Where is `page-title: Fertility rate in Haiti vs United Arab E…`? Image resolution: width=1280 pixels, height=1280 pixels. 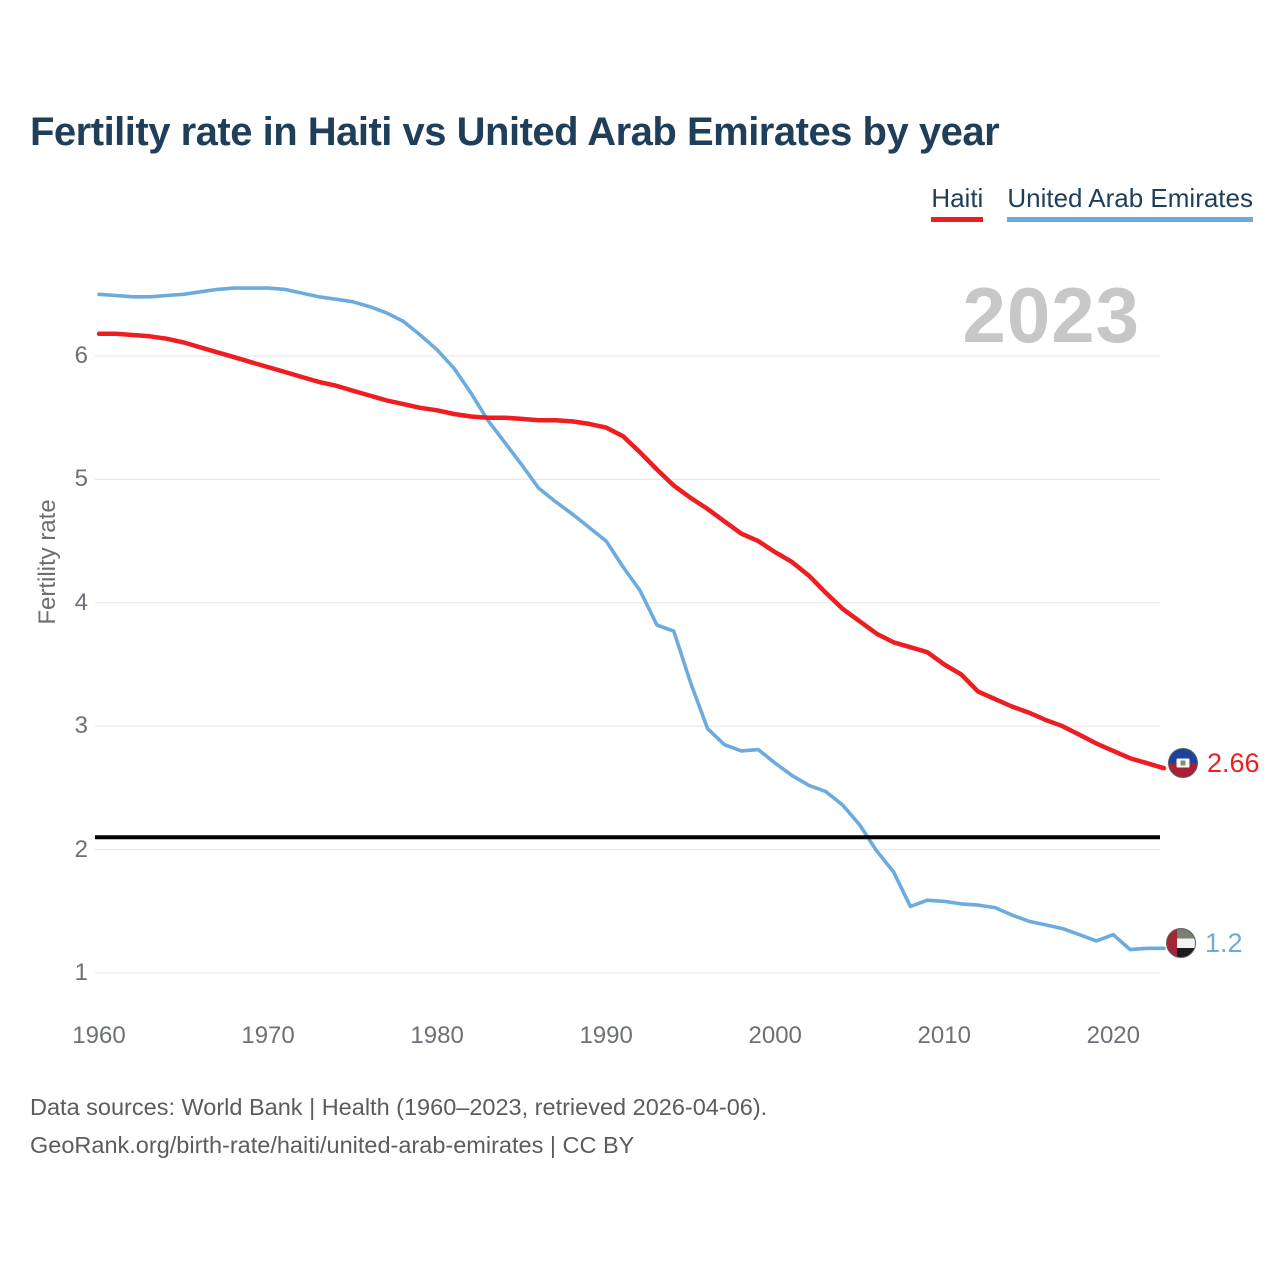 page-title: Fertility rate in Haiti vs United Arab E… is located at coordinates (515, 132).